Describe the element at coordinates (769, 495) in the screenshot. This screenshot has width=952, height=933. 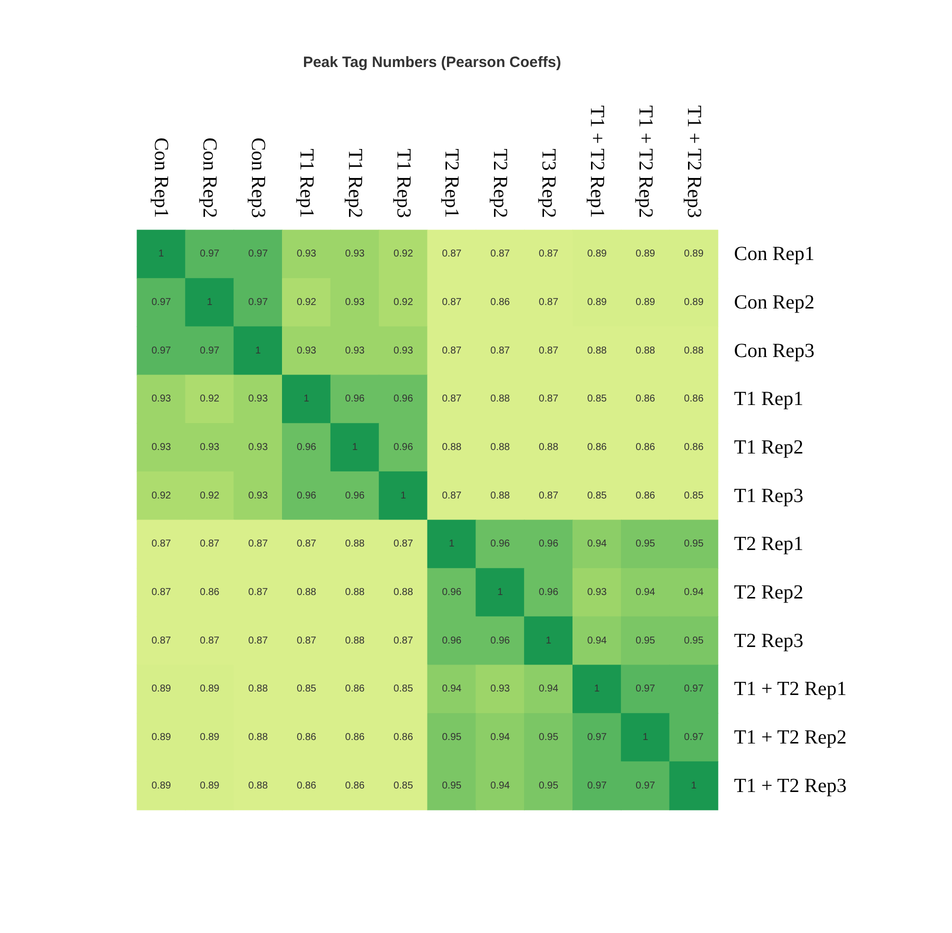
I see `y-tick-label: T1 Rep3` at that location.